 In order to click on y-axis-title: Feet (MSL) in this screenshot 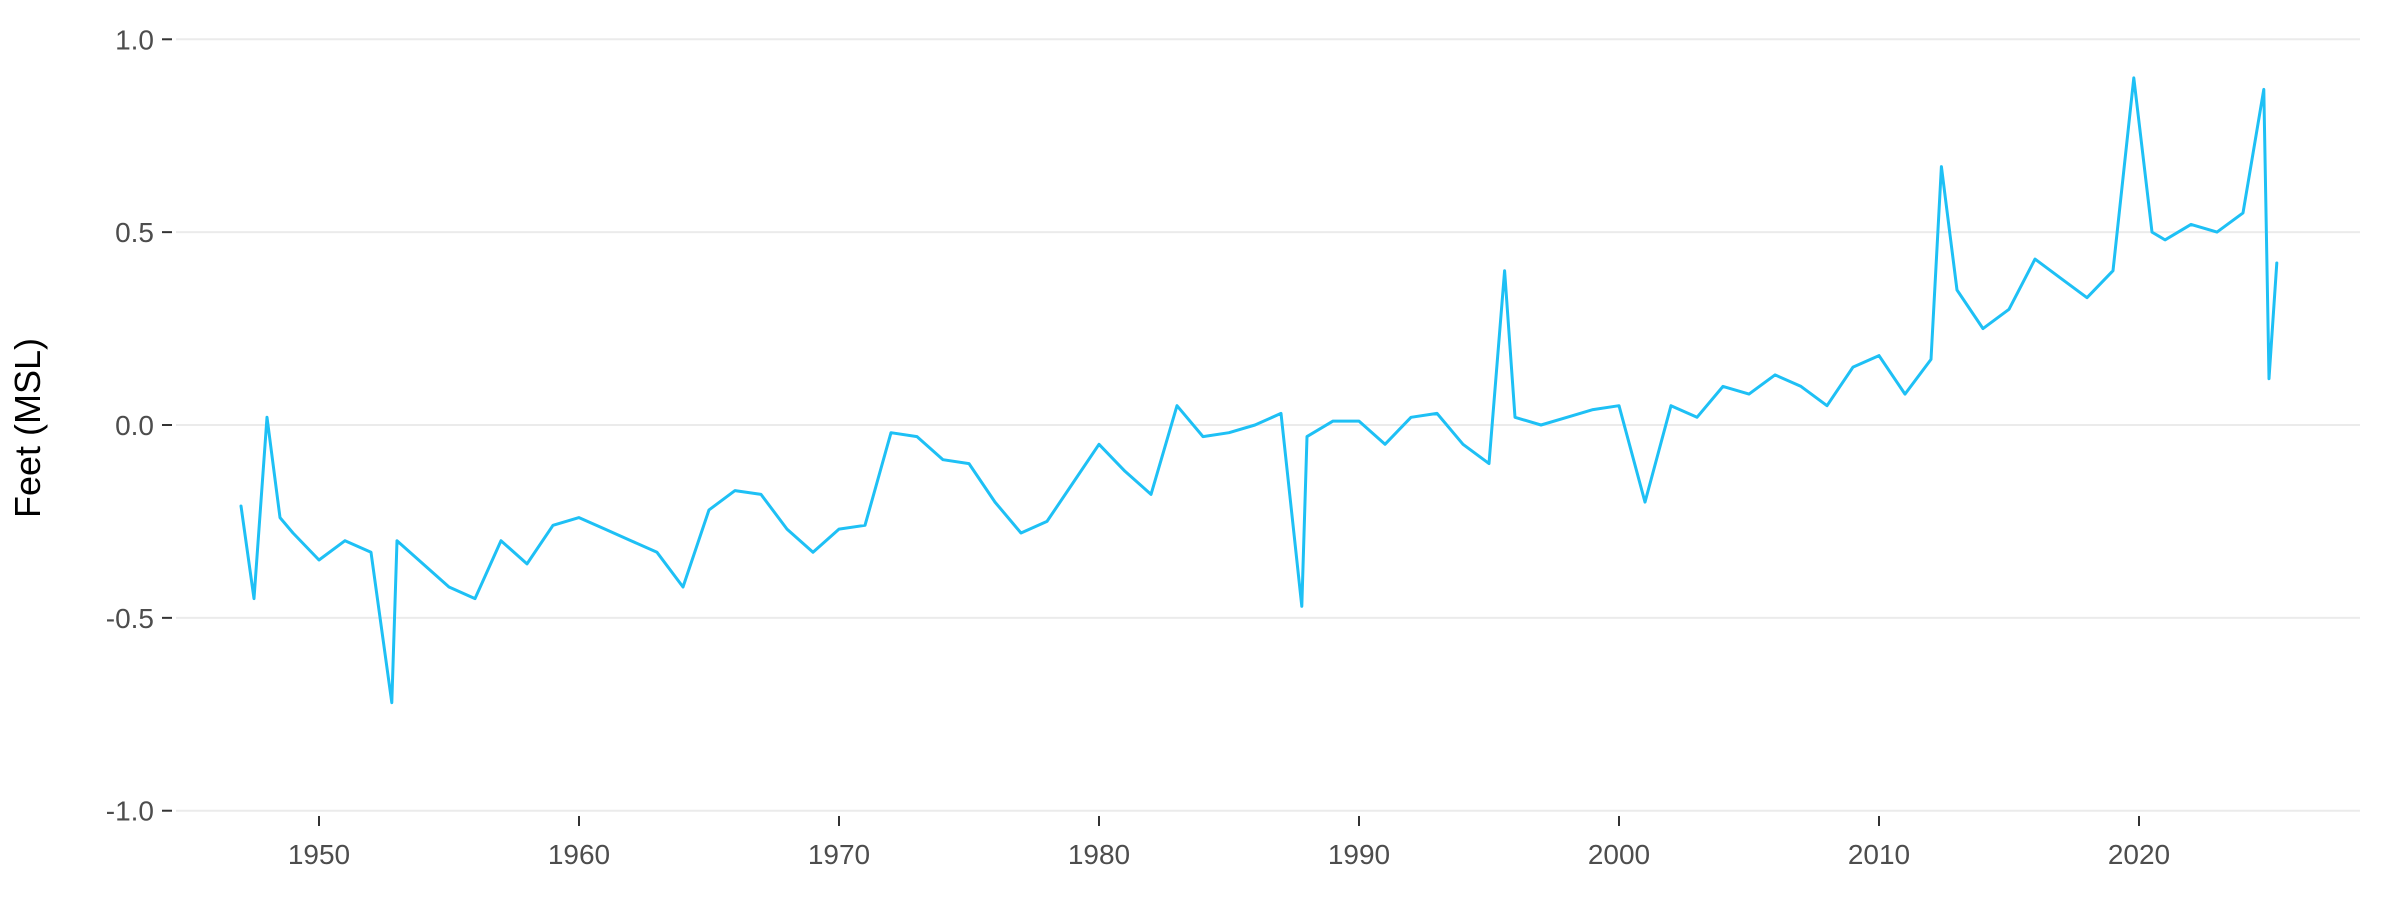, I will do `click(27, 428)`.